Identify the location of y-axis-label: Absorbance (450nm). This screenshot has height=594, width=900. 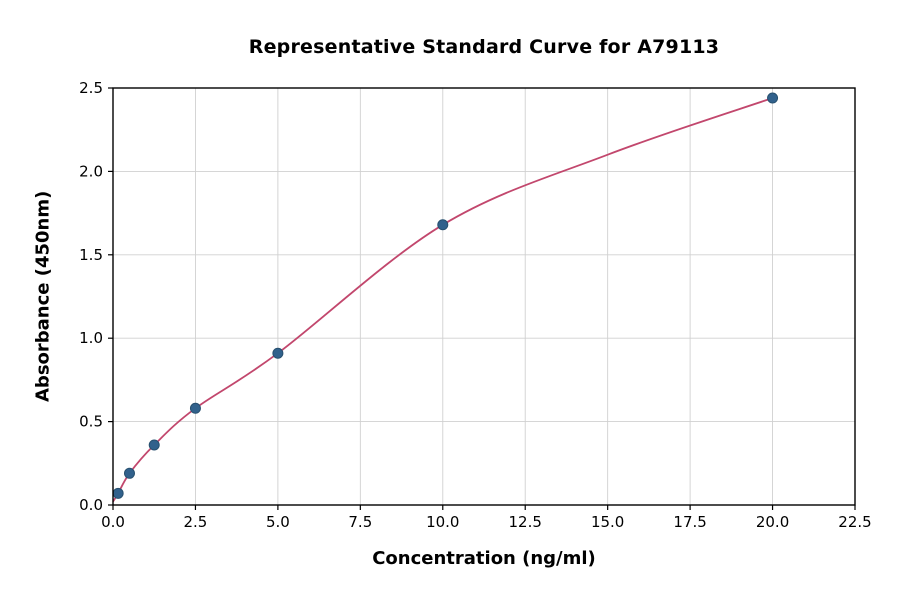
(43, 296).